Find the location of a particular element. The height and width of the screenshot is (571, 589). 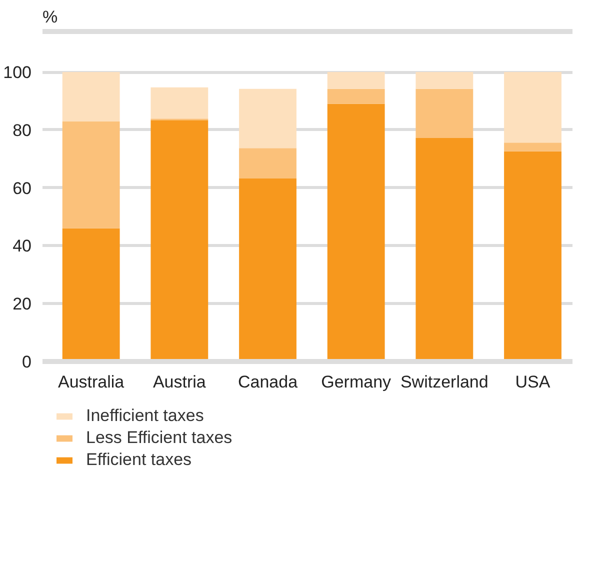

y-tick-label: 60 is located at coordinates (22, 188).